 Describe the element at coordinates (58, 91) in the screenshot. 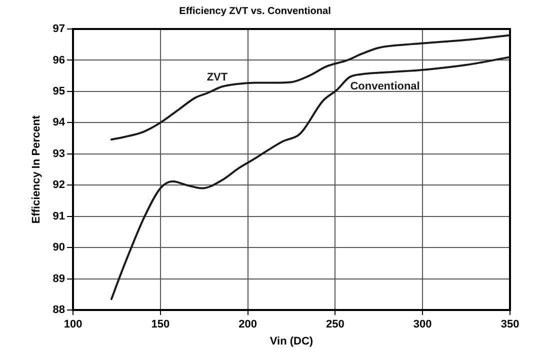

I see `y-tick-label: 95` at that location.